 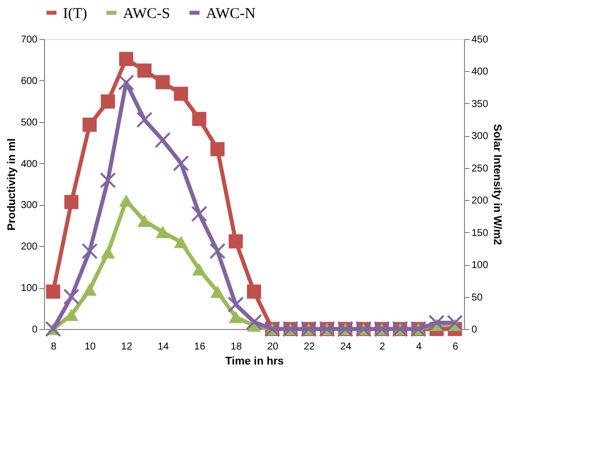 I want to click on y-tick-label: 700, so click(x=29, y=40).